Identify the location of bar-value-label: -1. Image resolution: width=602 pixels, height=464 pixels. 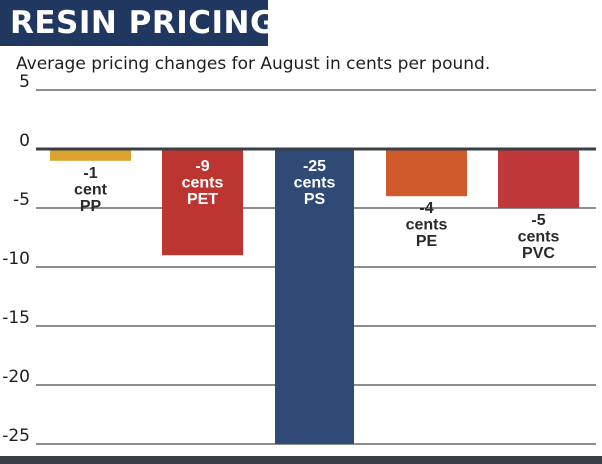
(90, 173).